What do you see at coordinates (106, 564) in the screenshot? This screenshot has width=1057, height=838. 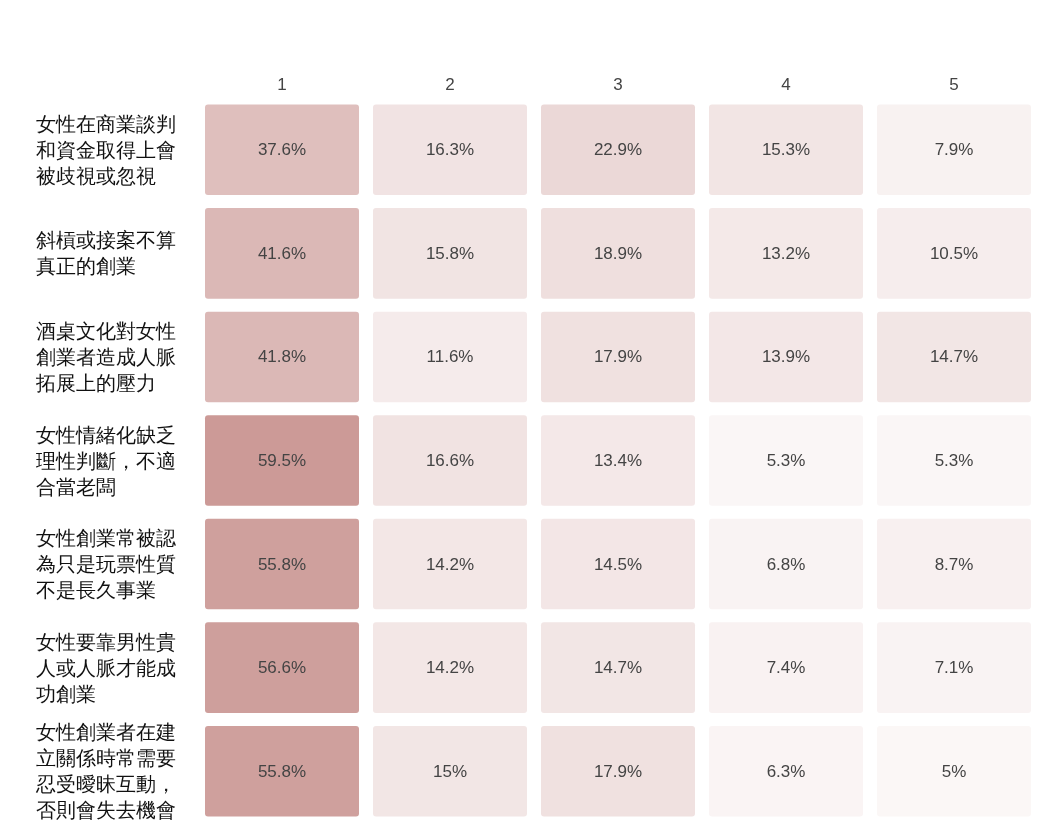 I see `y-tick-label: 女性創業常被認為只是玩票性質不是長久事業` at bounding box center [106, 564].